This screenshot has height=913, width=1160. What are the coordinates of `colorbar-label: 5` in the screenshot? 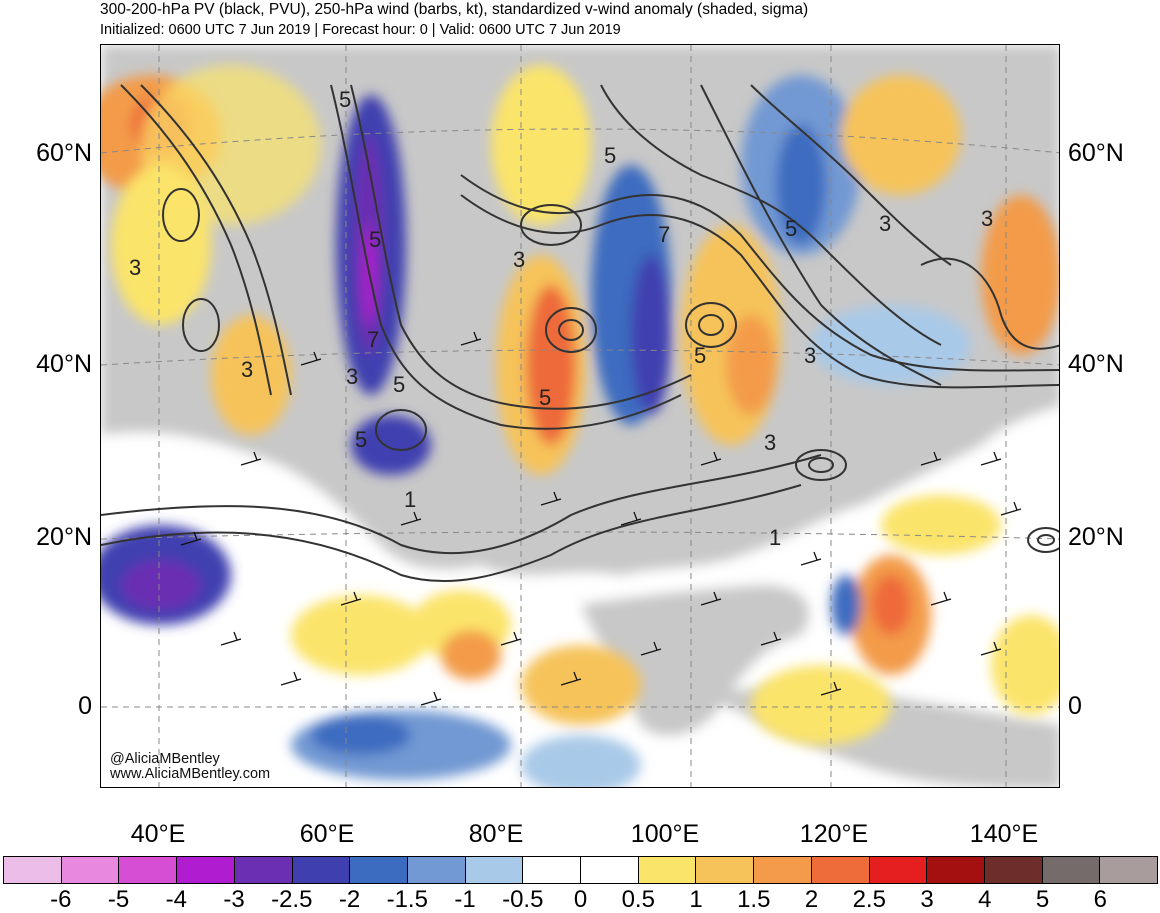 It's located at (1042, 899).